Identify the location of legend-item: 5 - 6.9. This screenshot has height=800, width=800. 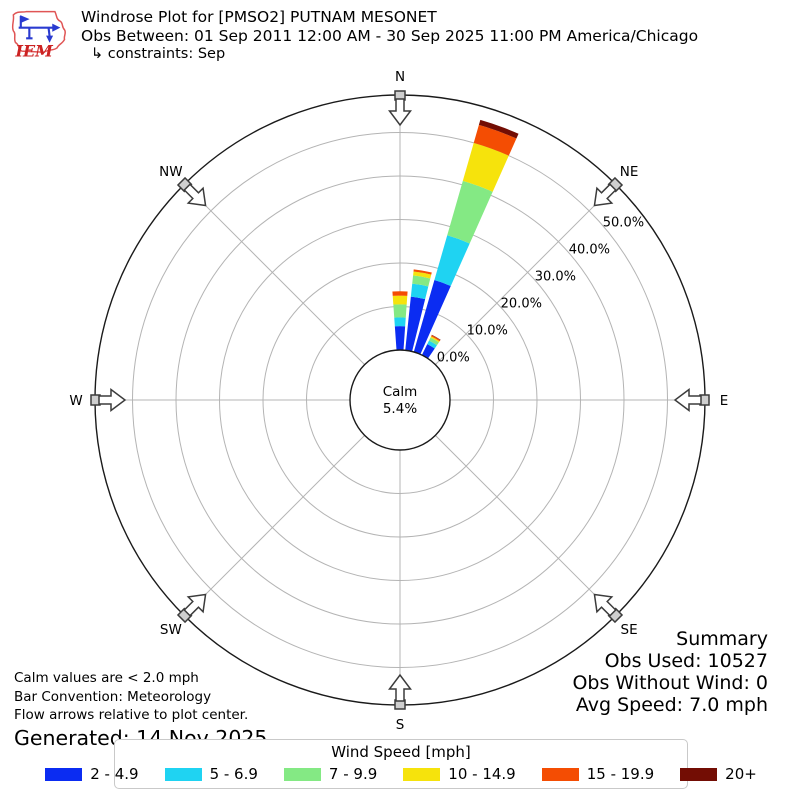
(211, 774).